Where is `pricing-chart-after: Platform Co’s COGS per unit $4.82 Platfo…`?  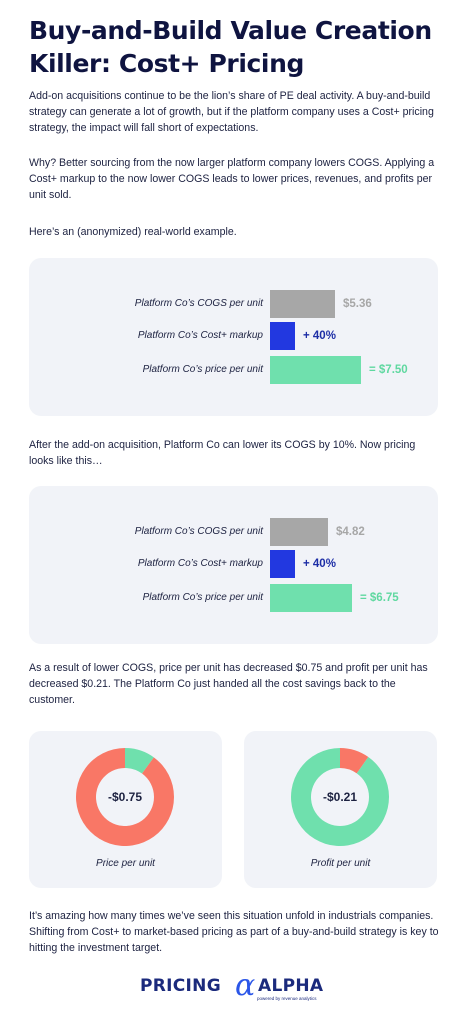
pricing-chart-after: Platform Co’s COGS per unit $4.82 Platfo… is located at coordinates (233, 565).